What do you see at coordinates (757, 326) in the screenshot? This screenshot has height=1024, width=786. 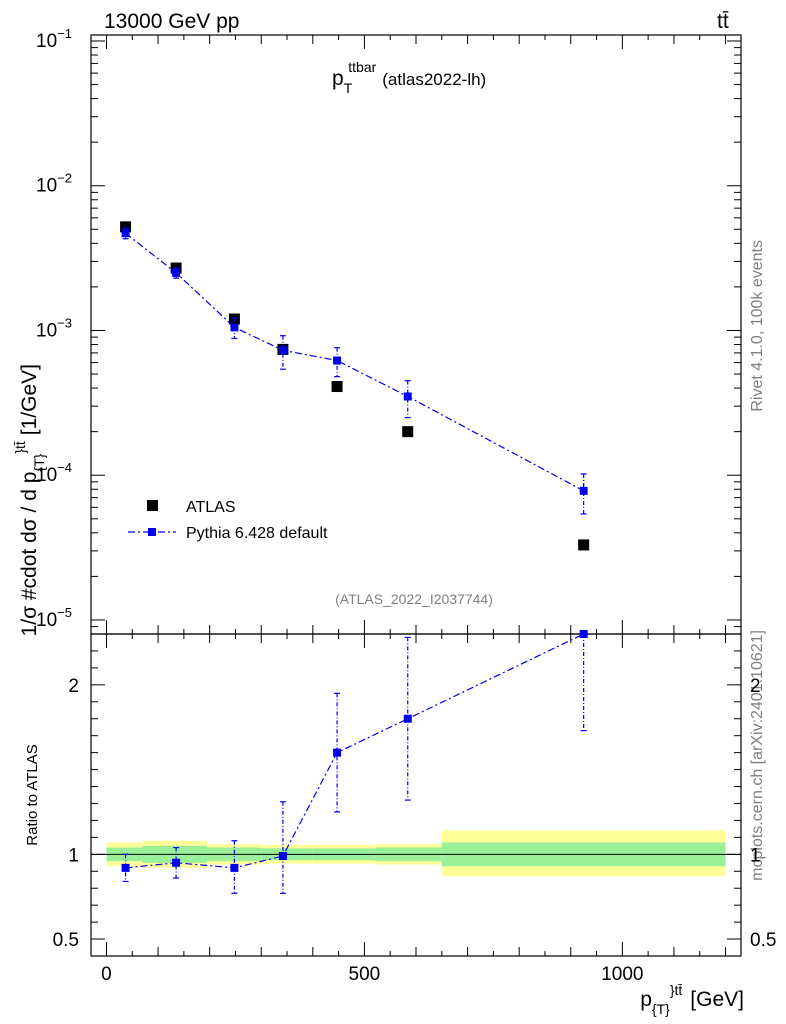 I see `rivet-label: Rivet 4.1.0, 100k events` at bounding box center [757, 326].